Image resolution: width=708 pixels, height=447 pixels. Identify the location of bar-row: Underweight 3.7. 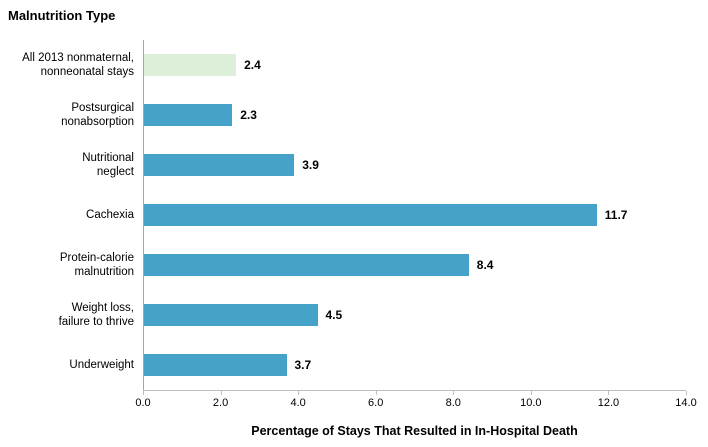
(354, 365).